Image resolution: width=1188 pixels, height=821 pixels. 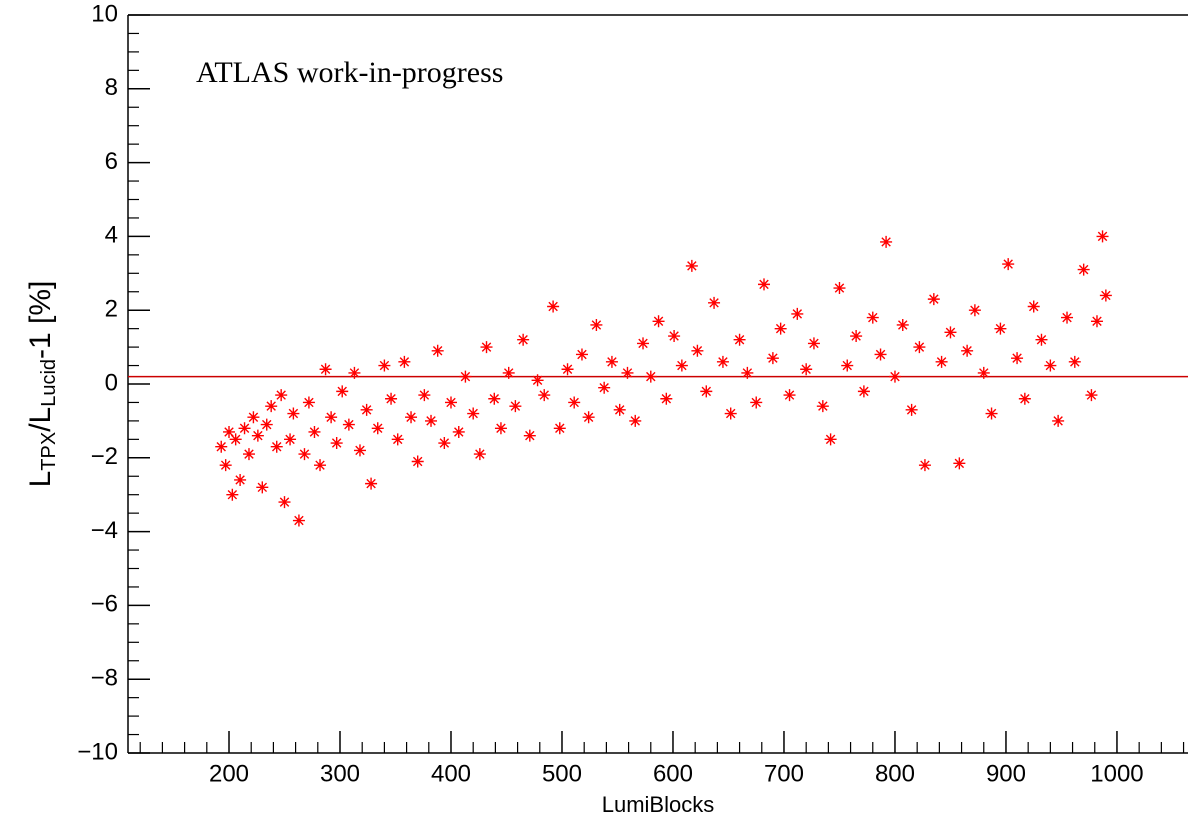 What do you see at coordinates (658, 804) in the screenshot?
I see `x-axis-label: LumiBlocks` at bounding box center [658, 804].